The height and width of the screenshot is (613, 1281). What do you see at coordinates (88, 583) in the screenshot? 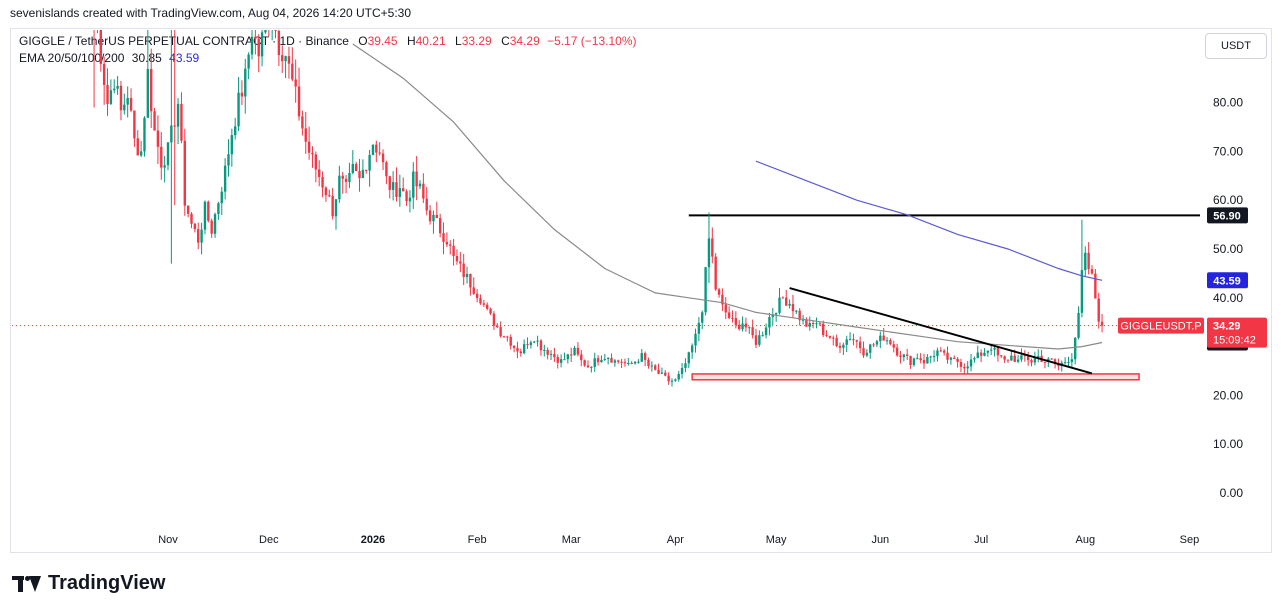
I see `tradingview-logo: TradingView` at bounding box center [88, 583].